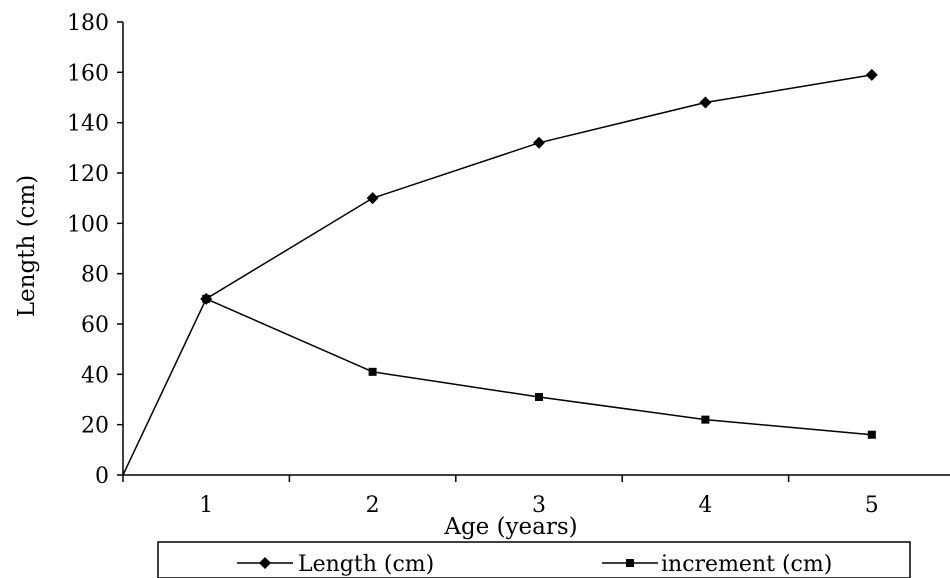 The width and height of the screenshot is (950, 578). What do you see at coordinates (88, 23) in the screenshot?
I see `y-tick-label: 180` at bounding box center [88, 23].